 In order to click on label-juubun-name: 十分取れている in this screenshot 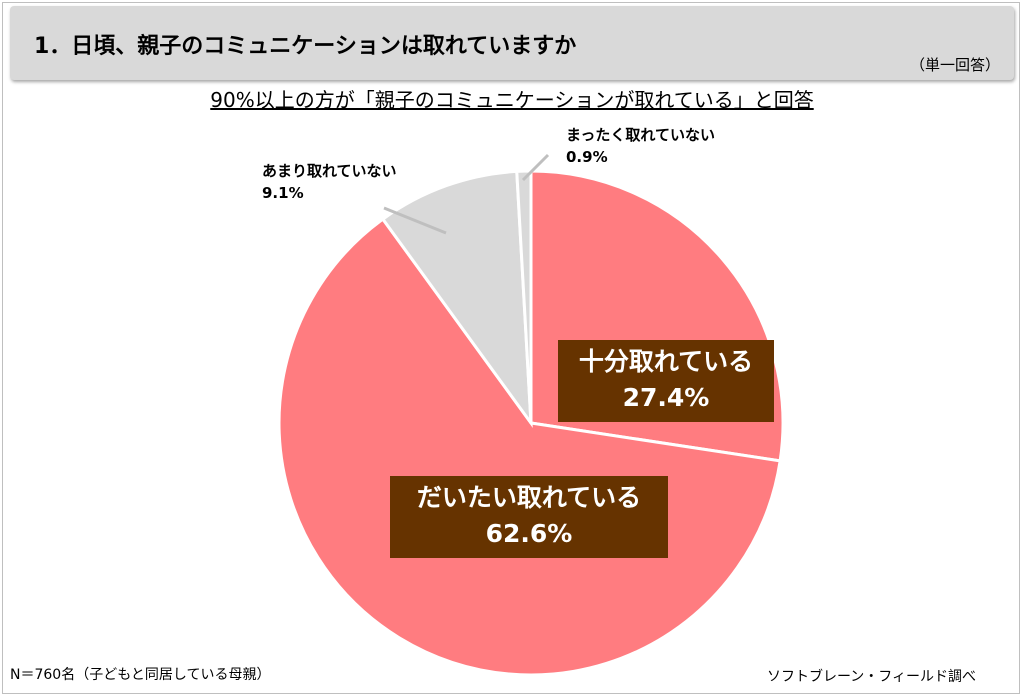, I will do `click(666, 361)`.